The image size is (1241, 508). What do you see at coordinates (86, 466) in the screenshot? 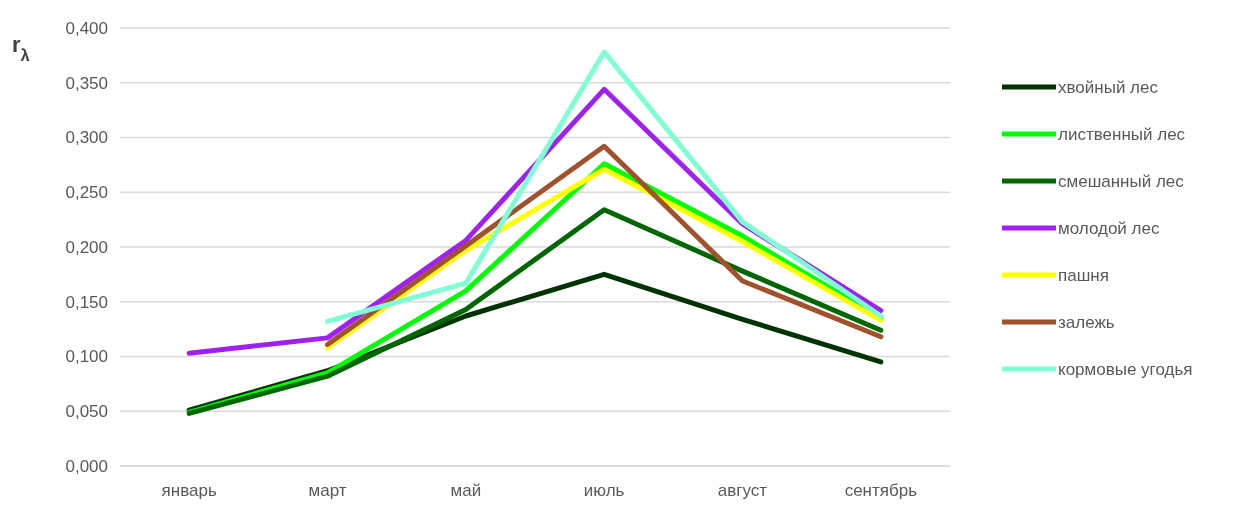
I see `y-tick-label: 0,000` at bounding box center [86, 466].